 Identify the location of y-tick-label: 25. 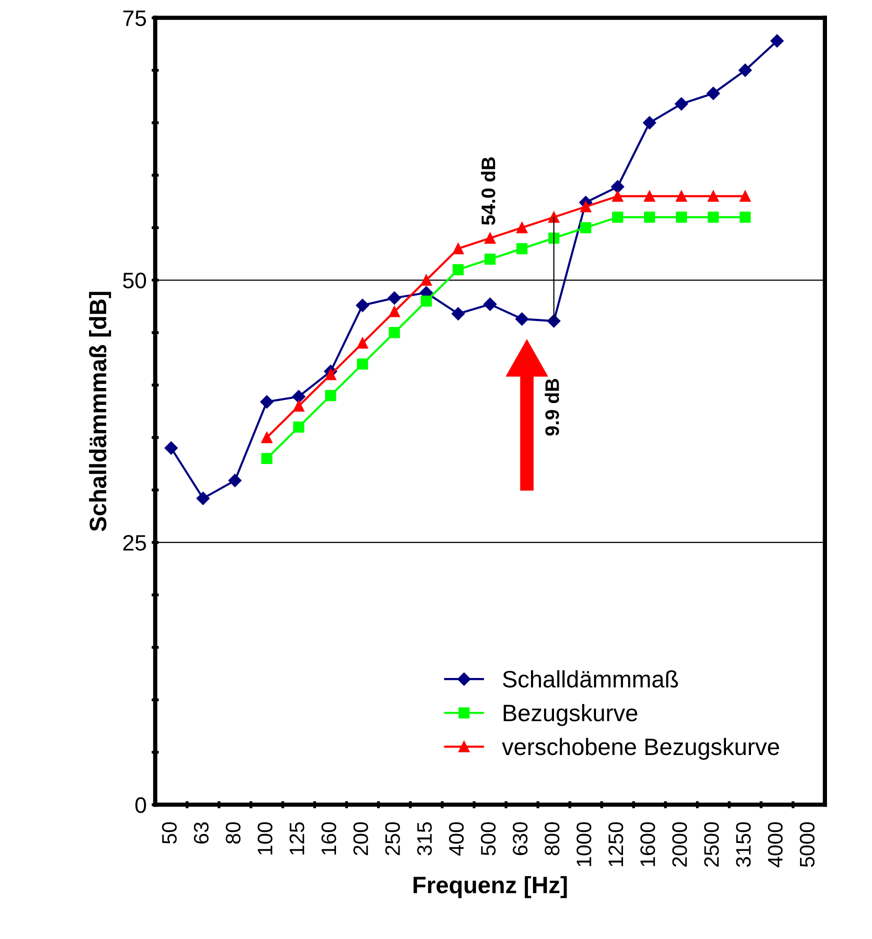
(134, 542).